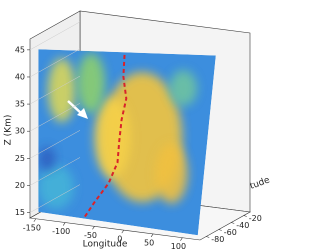 The width and height of the screenshot is (320, 250). I want to click on z-axis-title: Z (Km), so click(9, 130).